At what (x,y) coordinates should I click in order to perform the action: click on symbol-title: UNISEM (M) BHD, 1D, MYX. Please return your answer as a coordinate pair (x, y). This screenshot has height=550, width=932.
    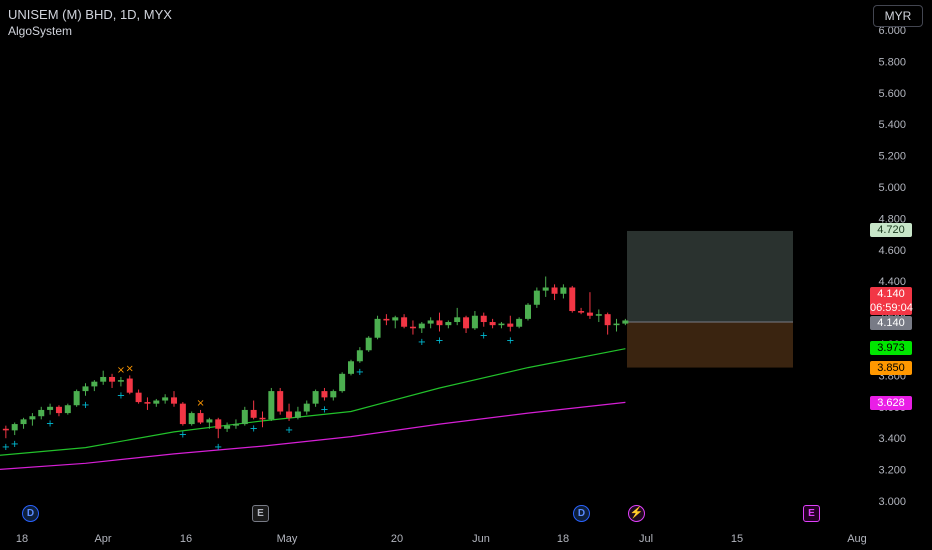
    Looking at the image, I should click on (90, 14).